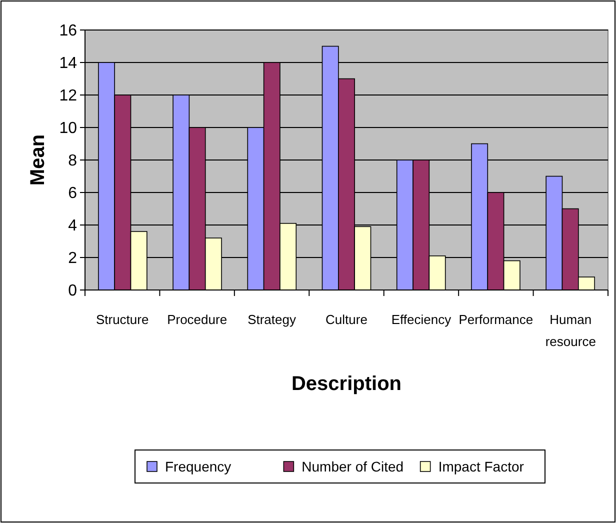 The height and width of the screenshot is (523, 616). What do you see at coordinates (570, 330) in the screenshot?
I see `x-tick-label: Human resource` at bounding box center [570, 330].